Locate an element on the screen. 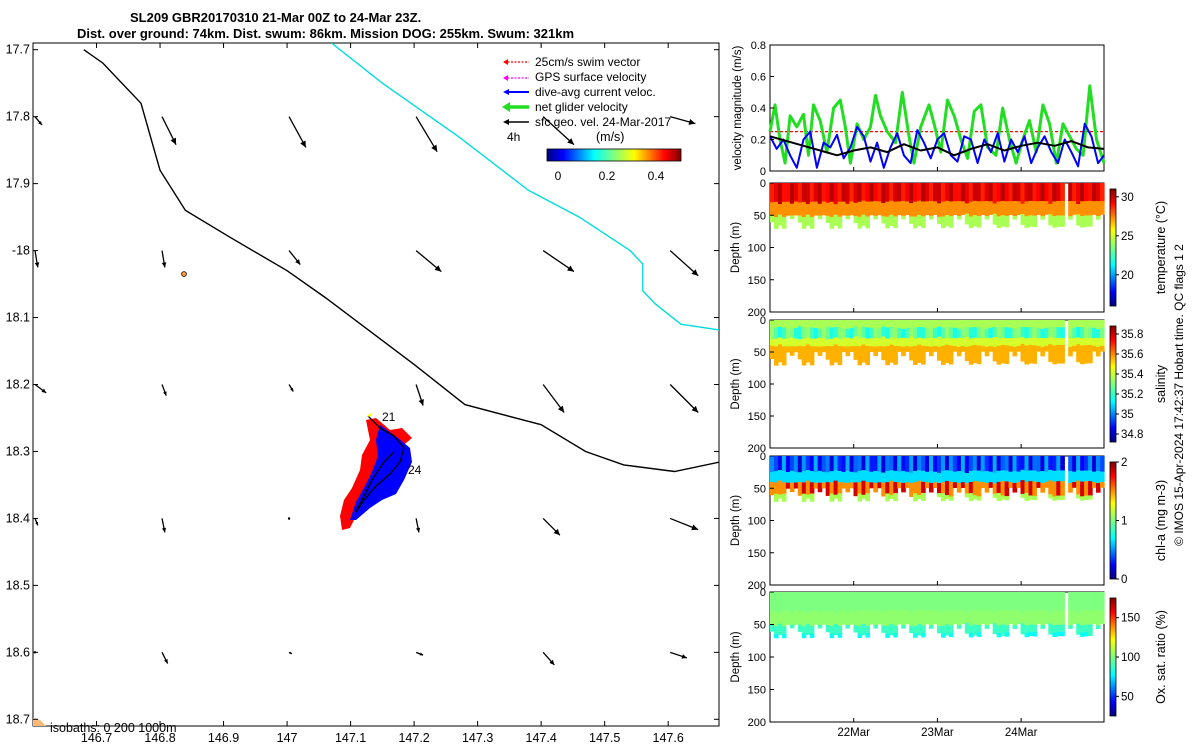 The width and height of the screenshot is (1200, 750). profile-colorbar-tick-label: 35.4 is located at coordinates (1132, 375).